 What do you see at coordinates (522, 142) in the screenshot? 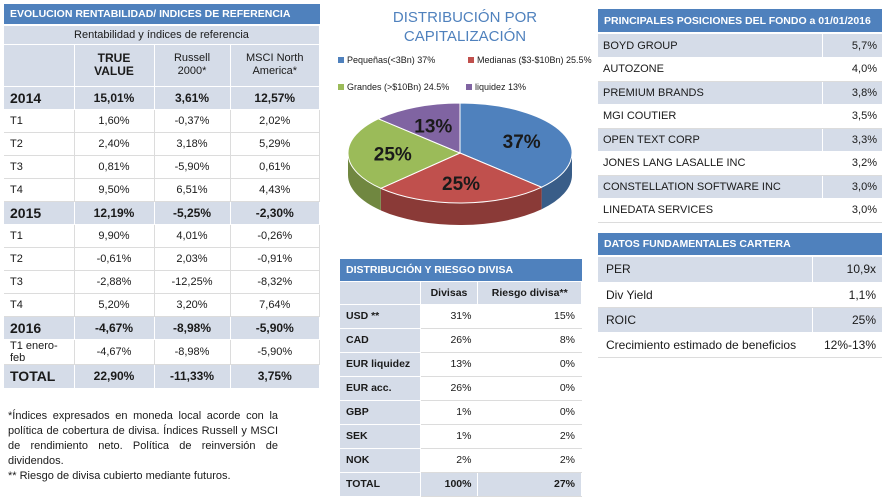
I see `pie-data-label-0: 37%` at bounding box center [522, 142].